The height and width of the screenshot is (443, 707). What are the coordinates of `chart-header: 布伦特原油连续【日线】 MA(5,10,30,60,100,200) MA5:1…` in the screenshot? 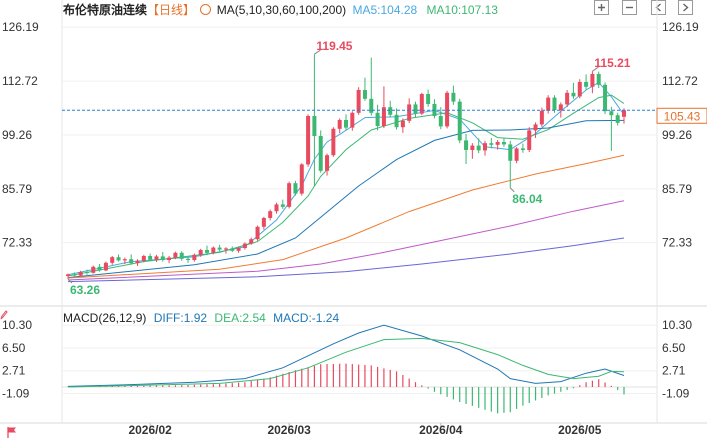 It's located at (280, 10).